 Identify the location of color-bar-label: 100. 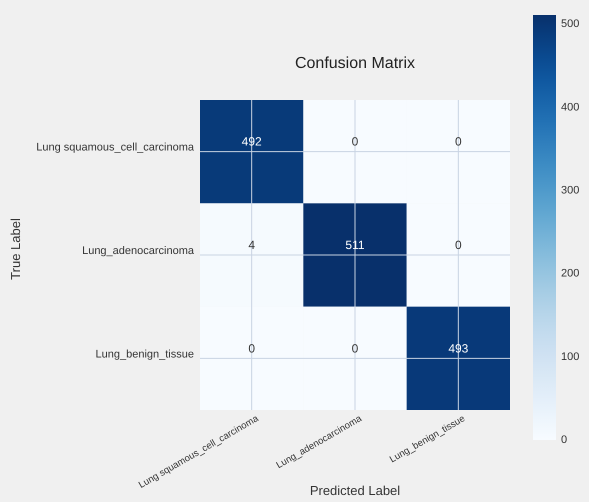
(570, 356).